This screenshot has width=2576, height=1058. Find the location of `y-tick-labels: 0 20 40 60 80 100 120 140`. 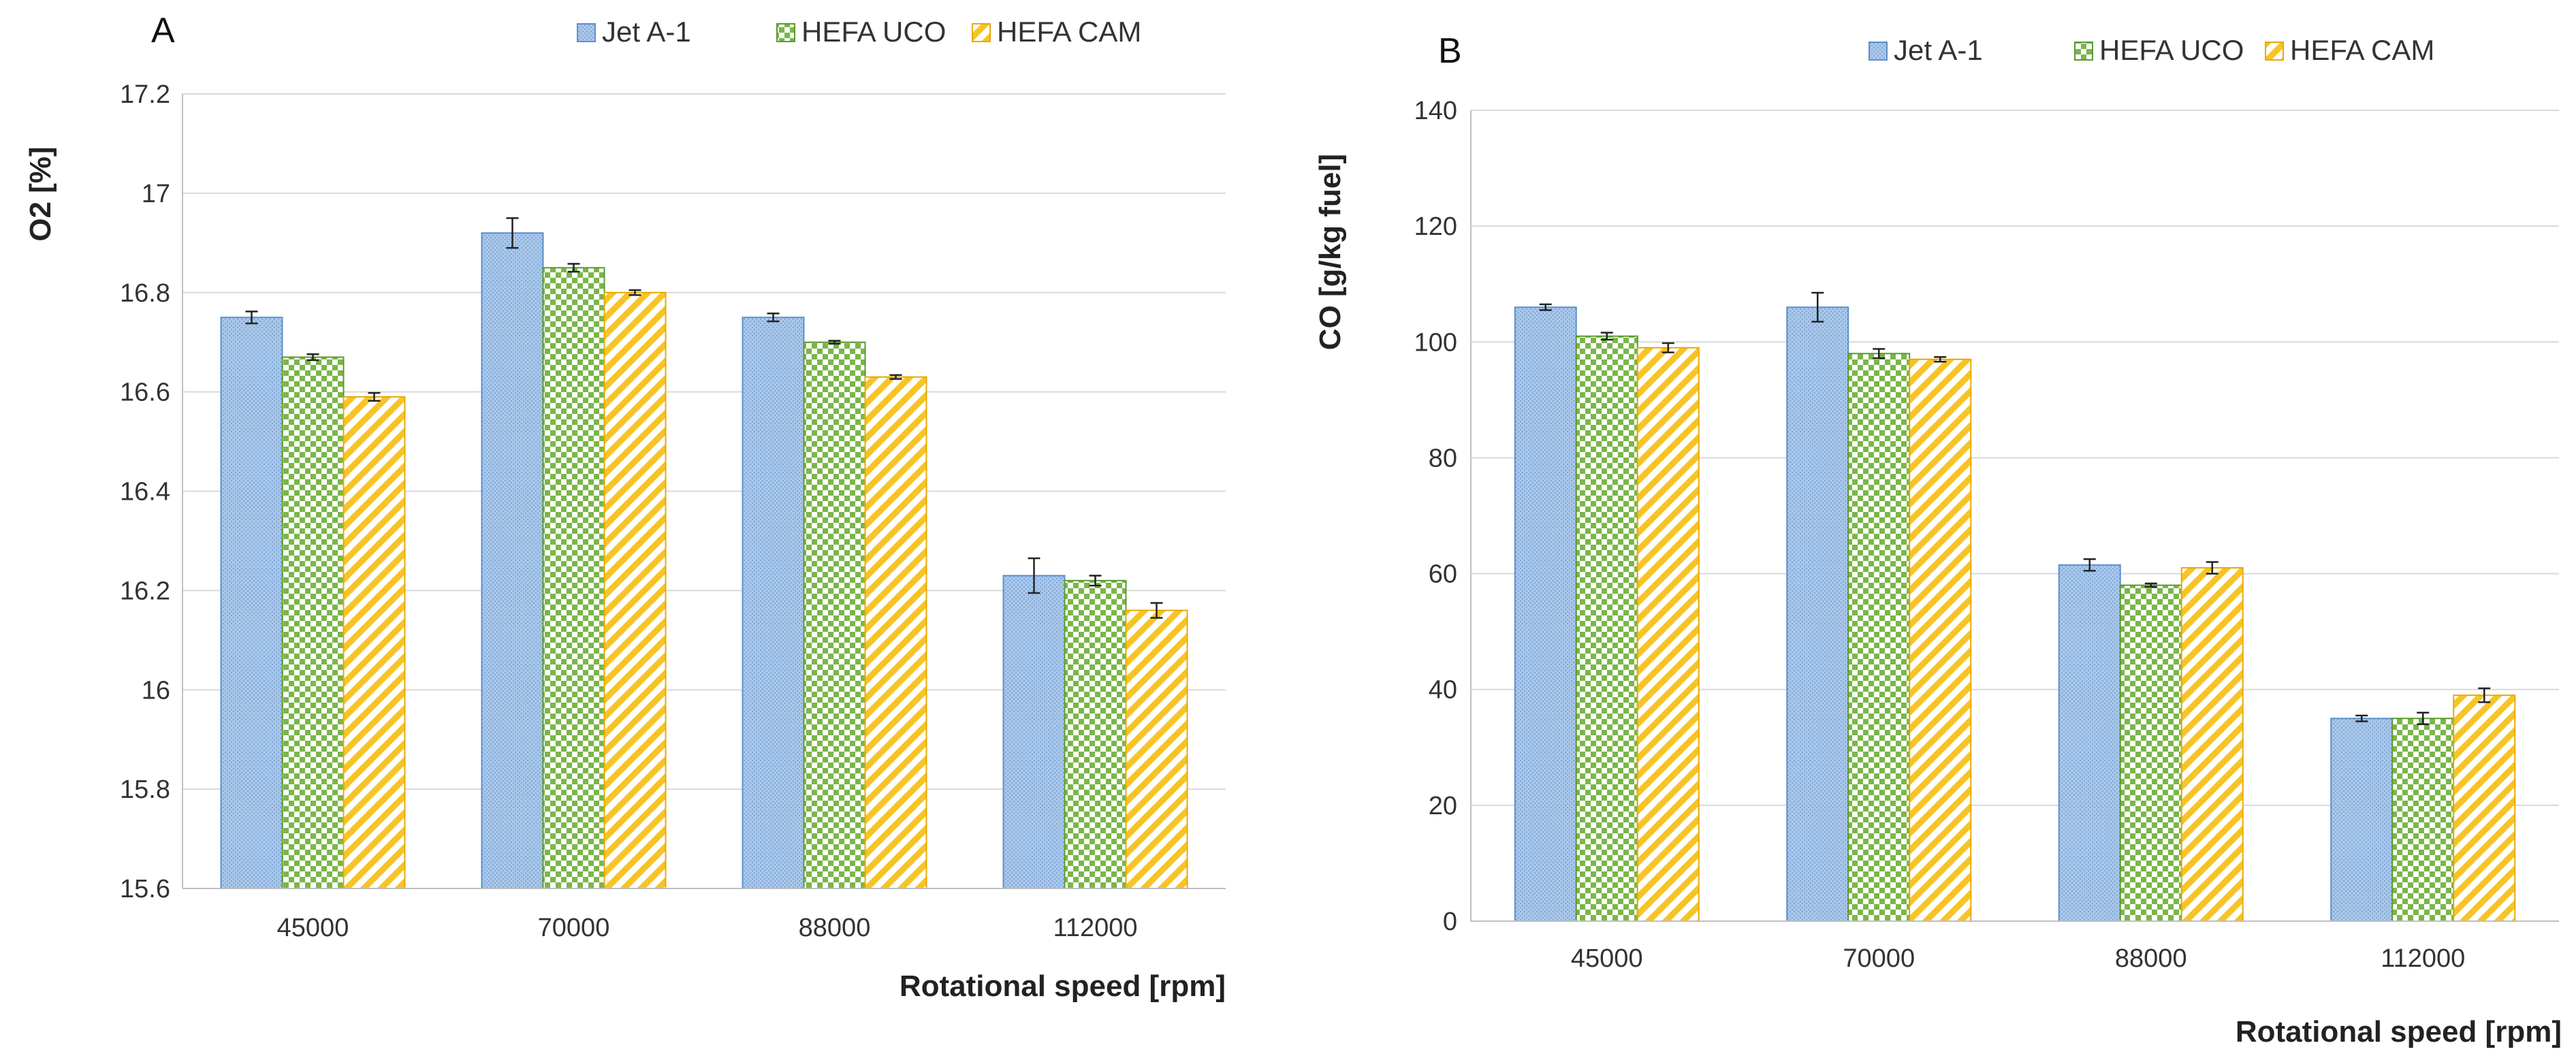

y-tick-labels: 0 20 40 60 80 100 120 140 is located at coordinates (1436, 516).